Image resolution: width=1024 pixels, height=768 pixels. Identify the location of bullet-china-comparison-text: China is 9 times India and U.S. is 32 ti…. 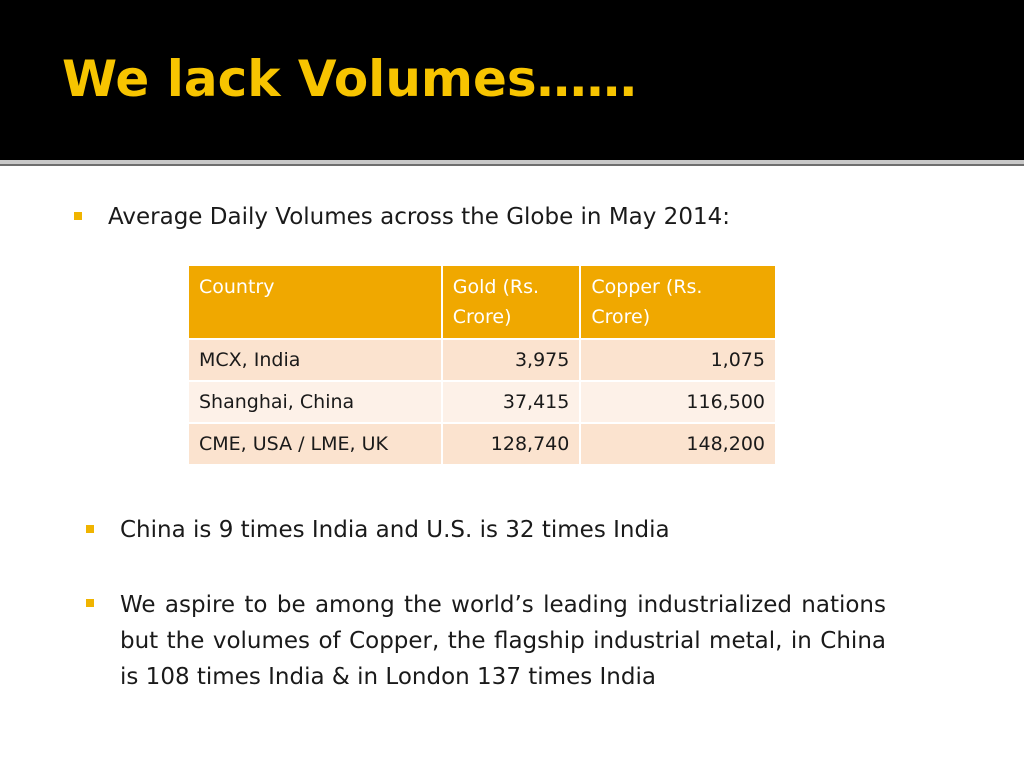
(395, 530).